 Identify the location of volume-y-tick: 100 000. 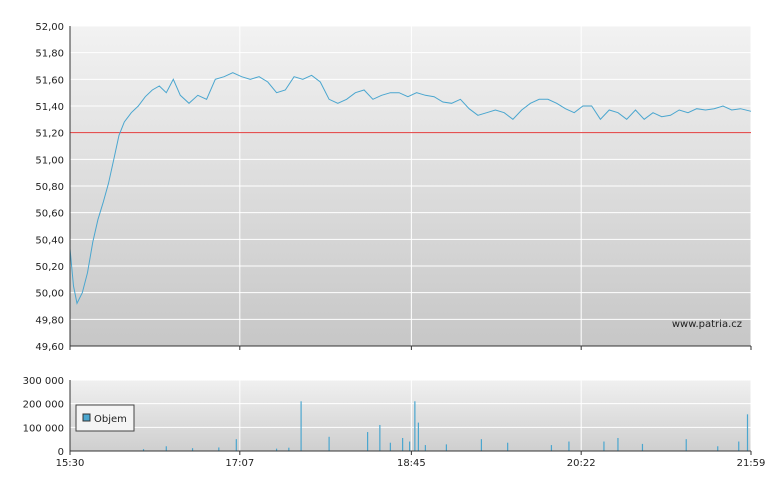
(43, 428).